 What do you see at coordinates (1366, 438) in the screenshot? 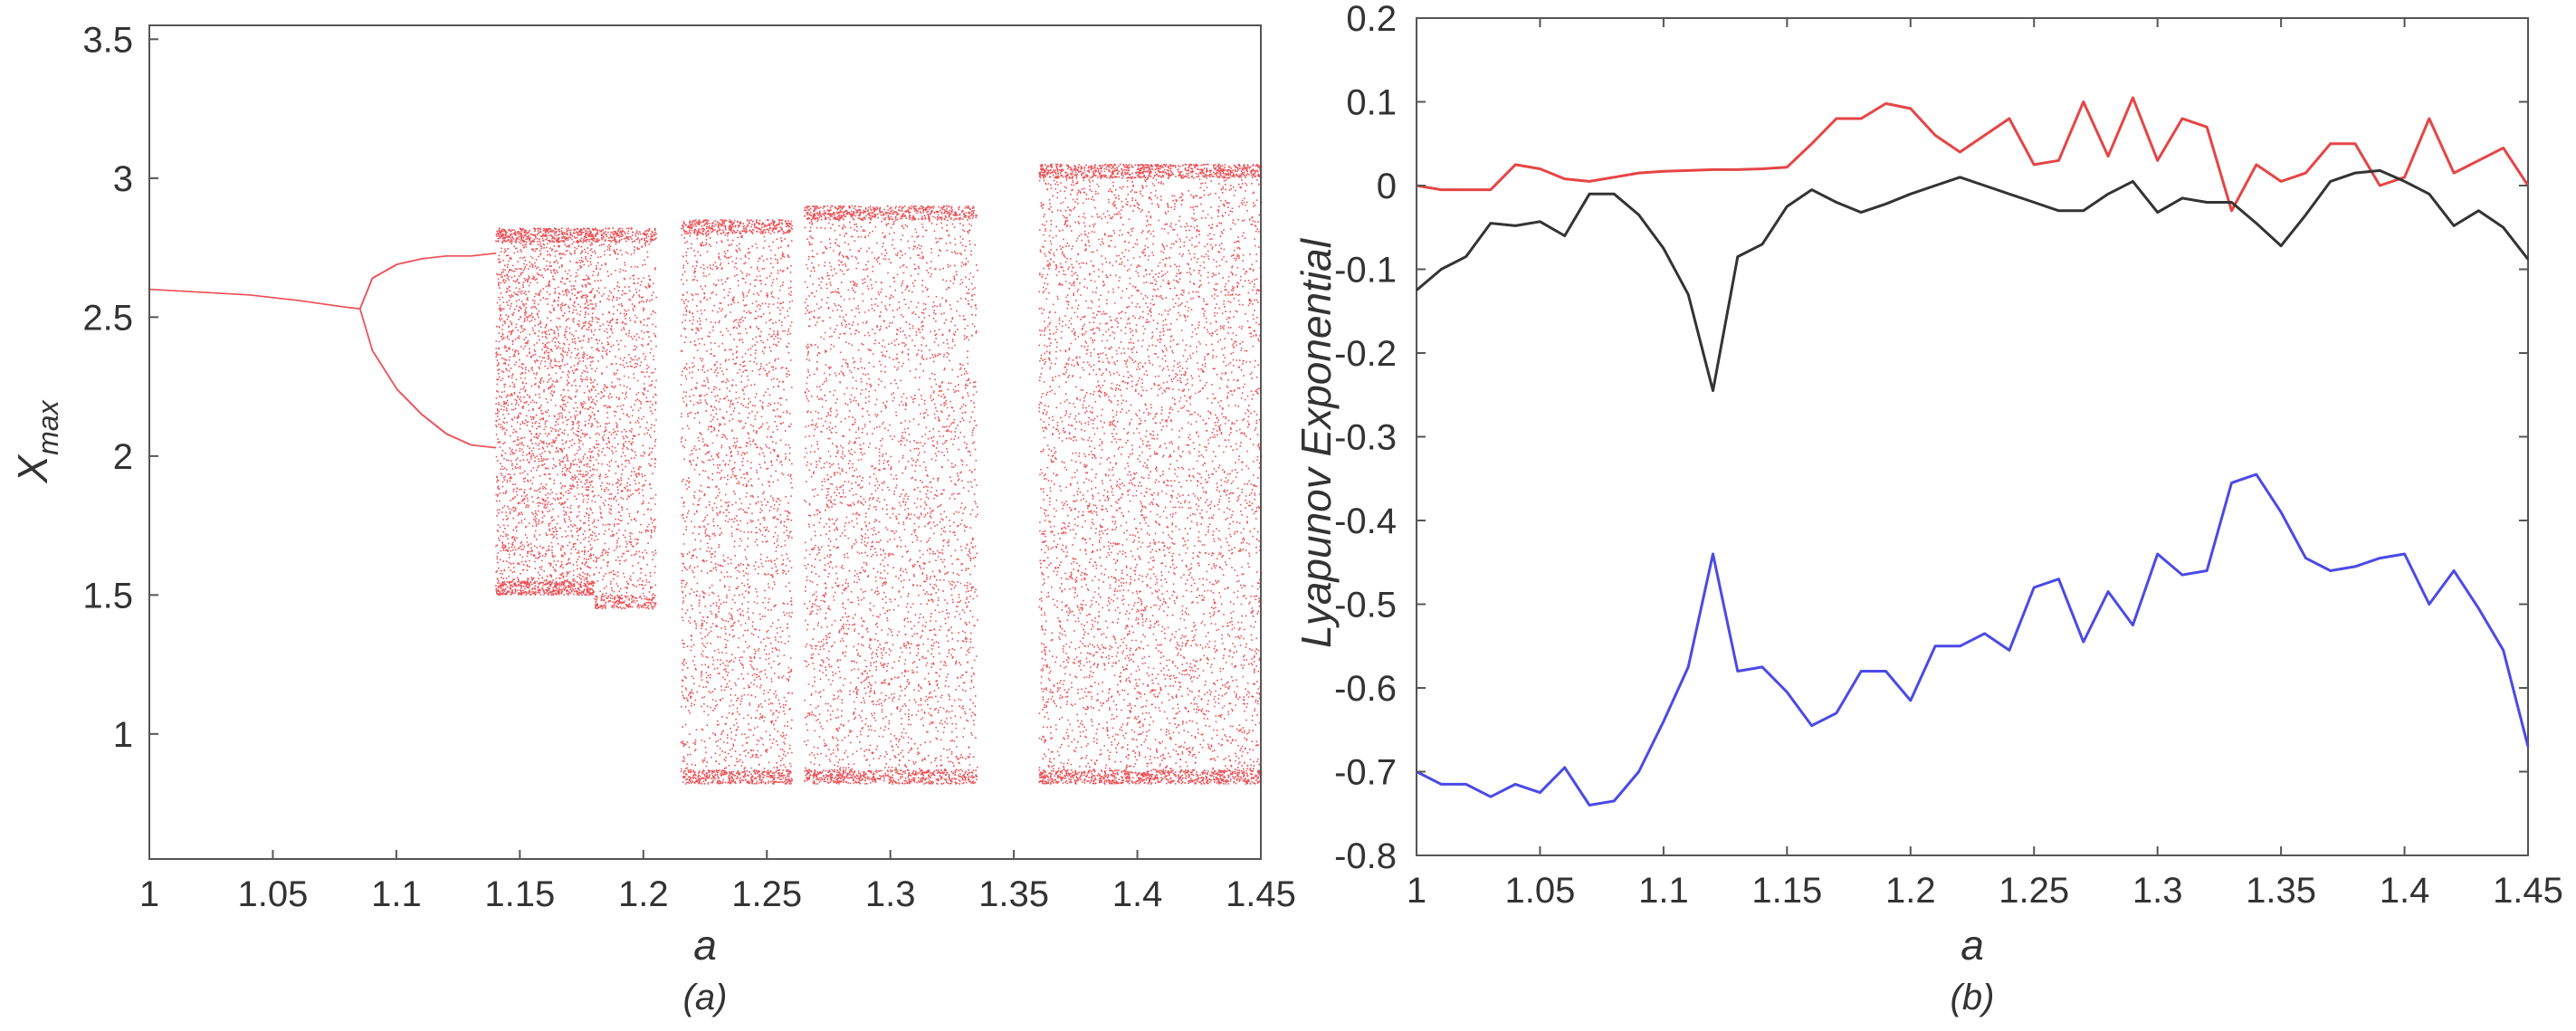
I see `y-tick-label: -0.3` at bounding box center [1366, 438].